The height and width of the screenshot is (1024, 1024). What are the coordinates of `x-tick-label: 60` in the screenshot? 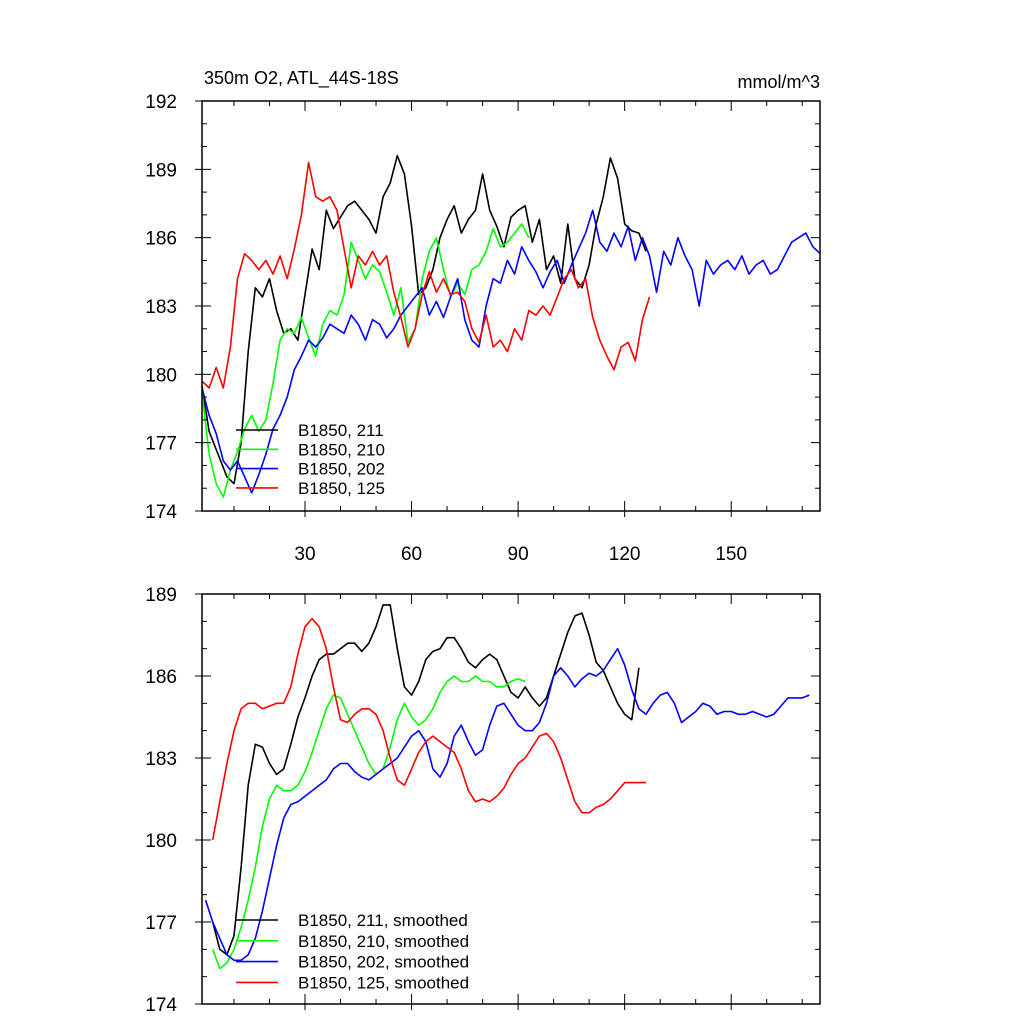 It's located at (411, 554).